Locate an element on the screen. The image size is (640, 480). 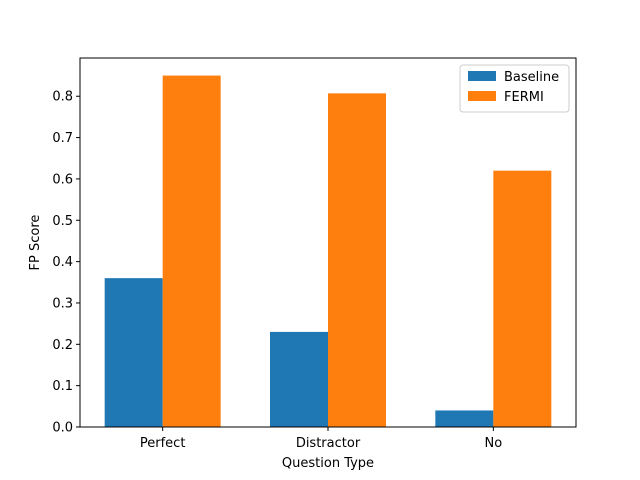
bar-fermi-distractor is located at coordinates (357, 260).